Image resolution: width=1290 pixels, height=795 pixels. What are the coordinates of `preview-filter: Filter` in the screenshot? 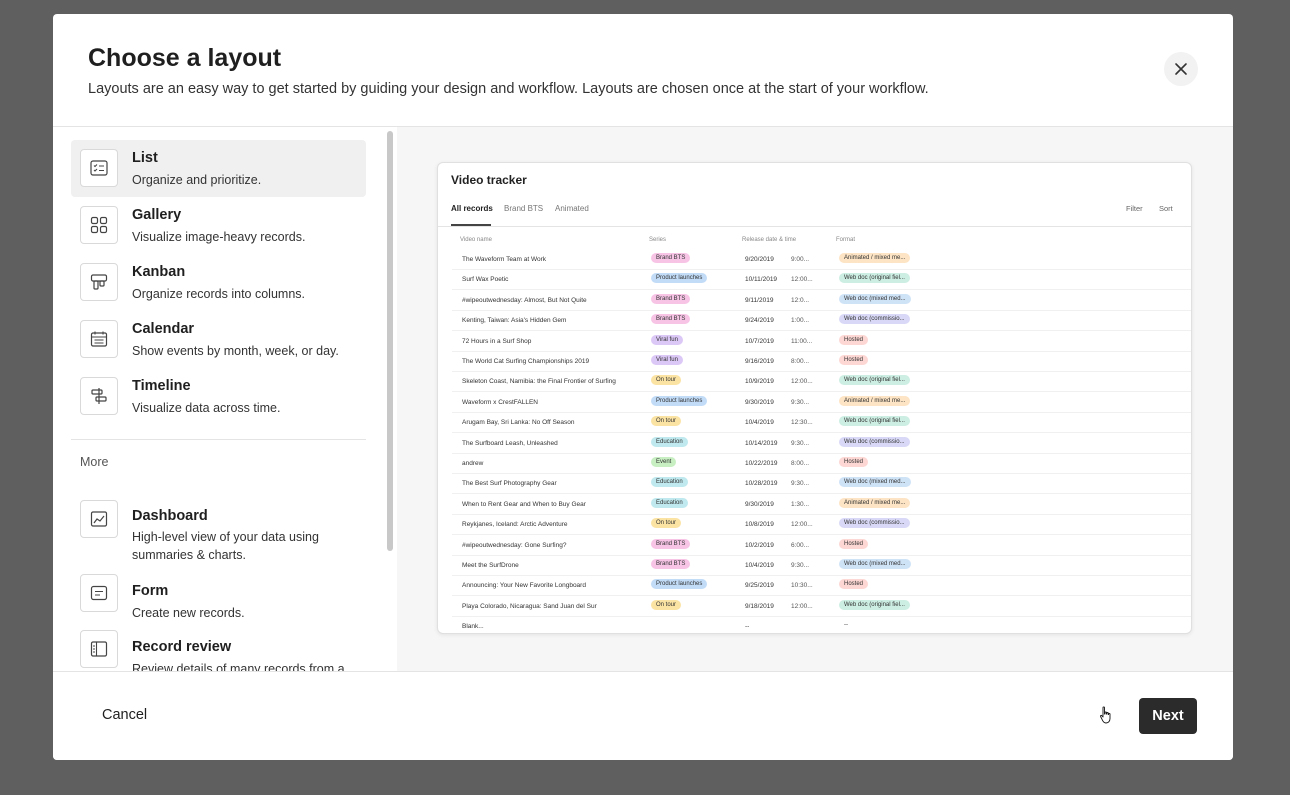 It's located at (1134, 208).